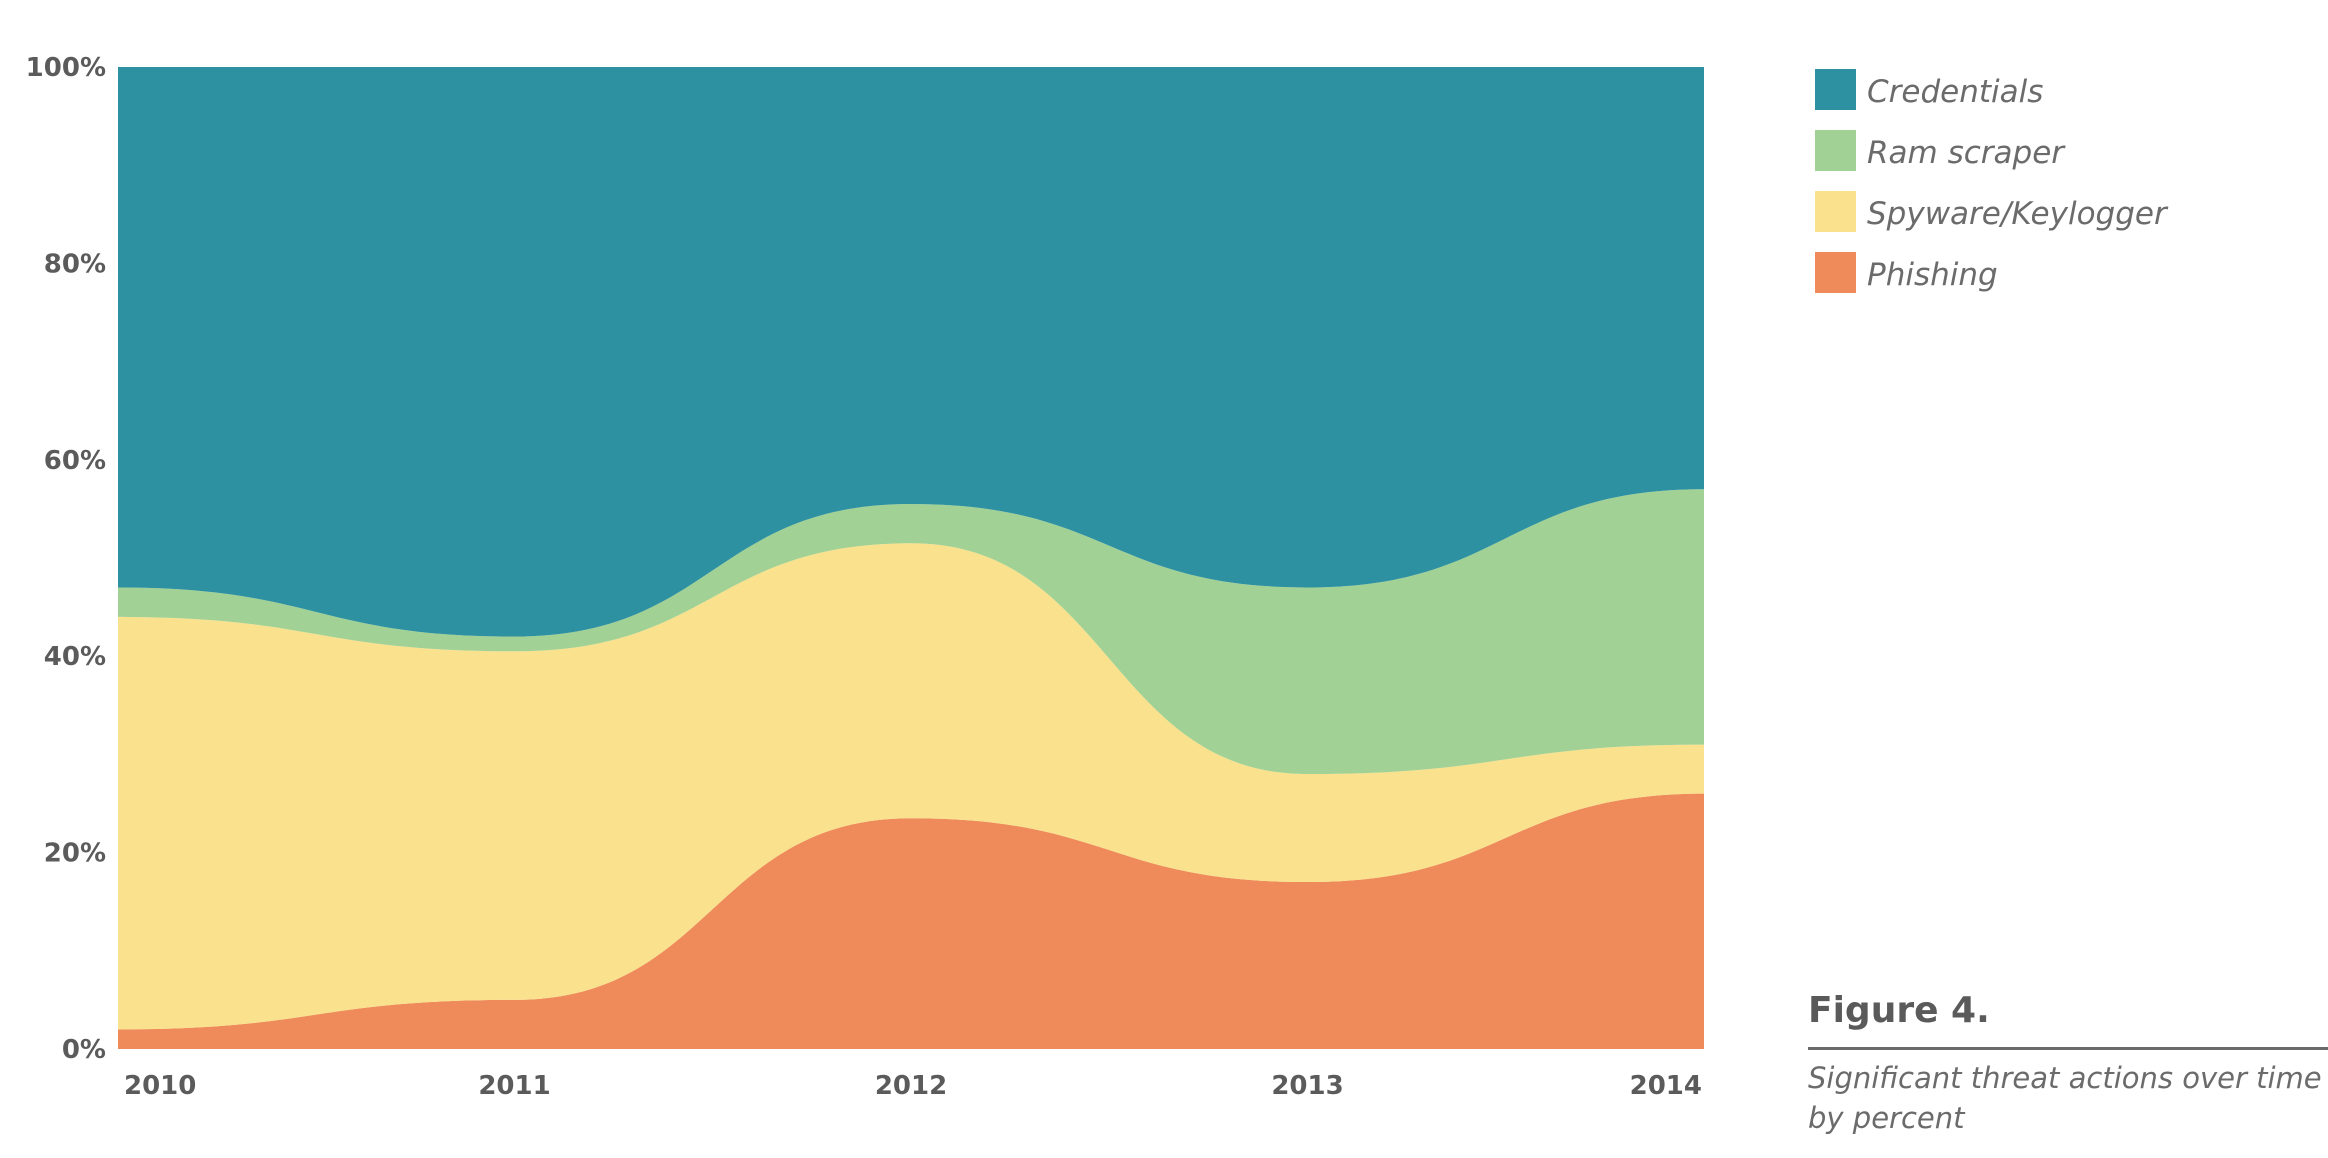 This screenshot has width=2328, height=1158. What do you see at coordinates (1835, 89) in the screenshot?
I see `legend-swatch-credentials` at bounding box center [1835, 89].